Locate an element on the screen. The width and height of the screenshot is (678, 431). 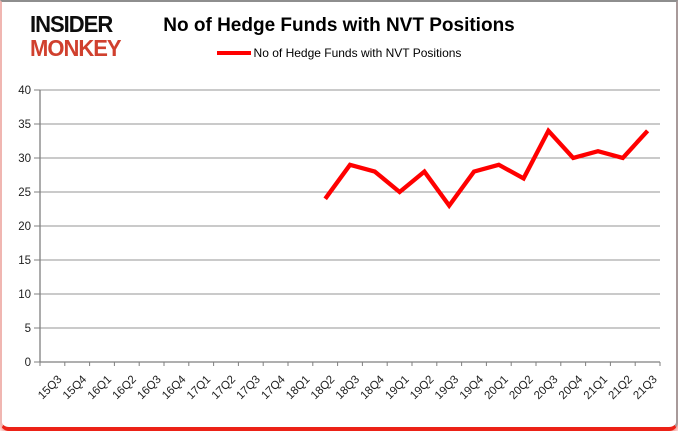
svg-text: 21Q2 is located at coordinates (621, 388).